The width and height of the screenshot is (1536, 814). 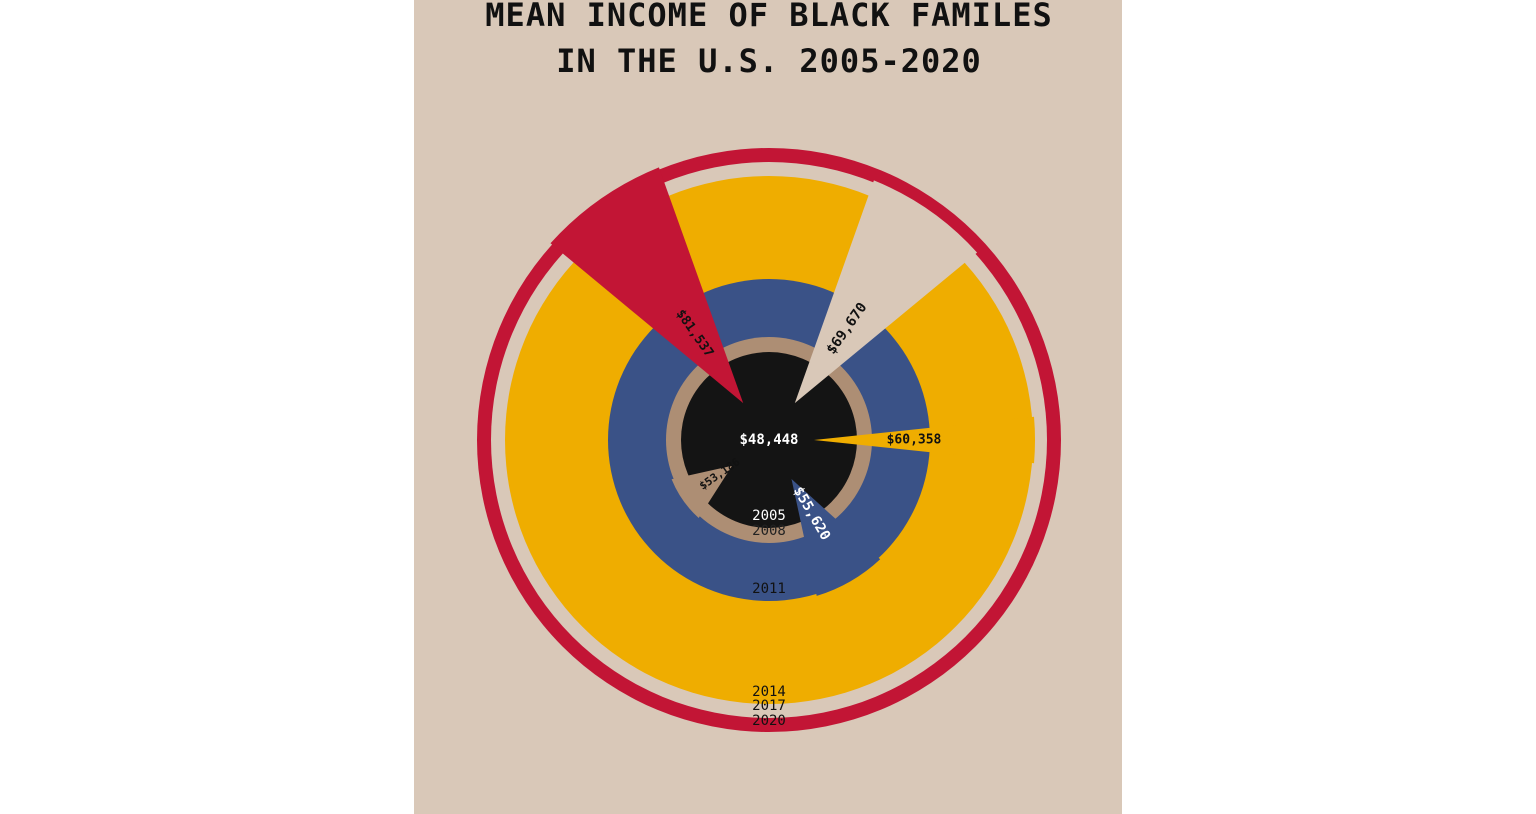 I want to click on chart-title-line-1: MEAN INCOME OF BLACK FAMILES, so click(x=768, y=17).